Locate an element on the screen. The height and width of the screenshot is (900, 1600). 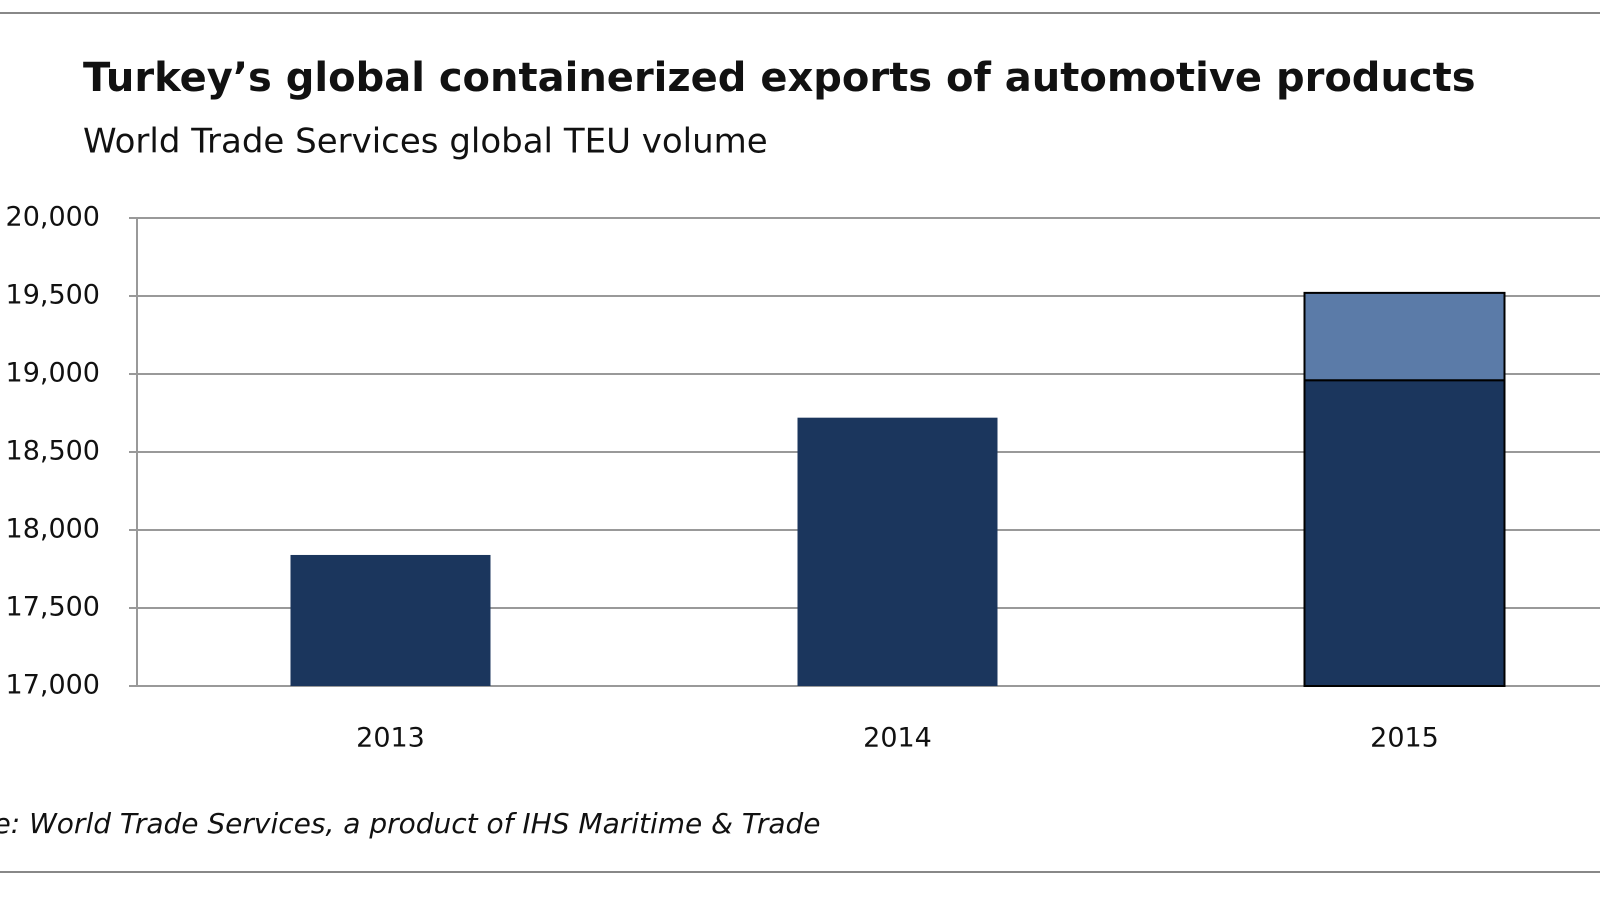
chart-subtitle: World Trade Services global TEU volume is located at coordinates (425, 142).